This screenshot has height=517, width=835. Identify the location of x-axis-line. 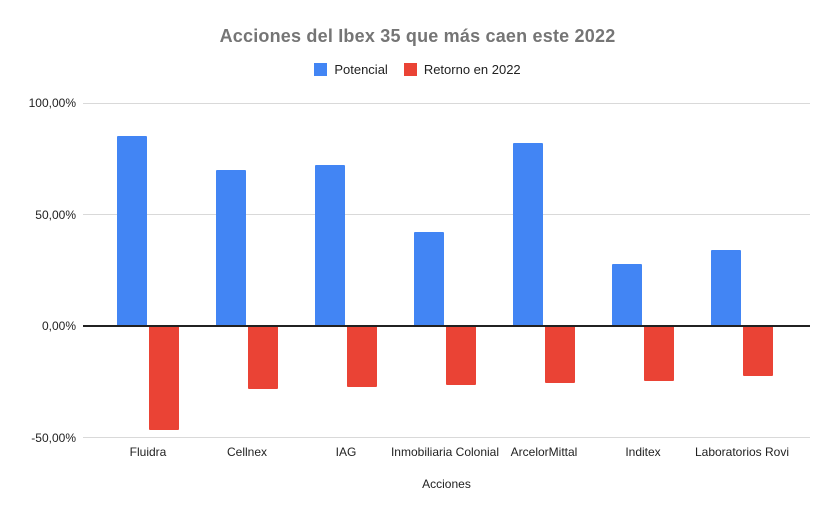
(446, 326).